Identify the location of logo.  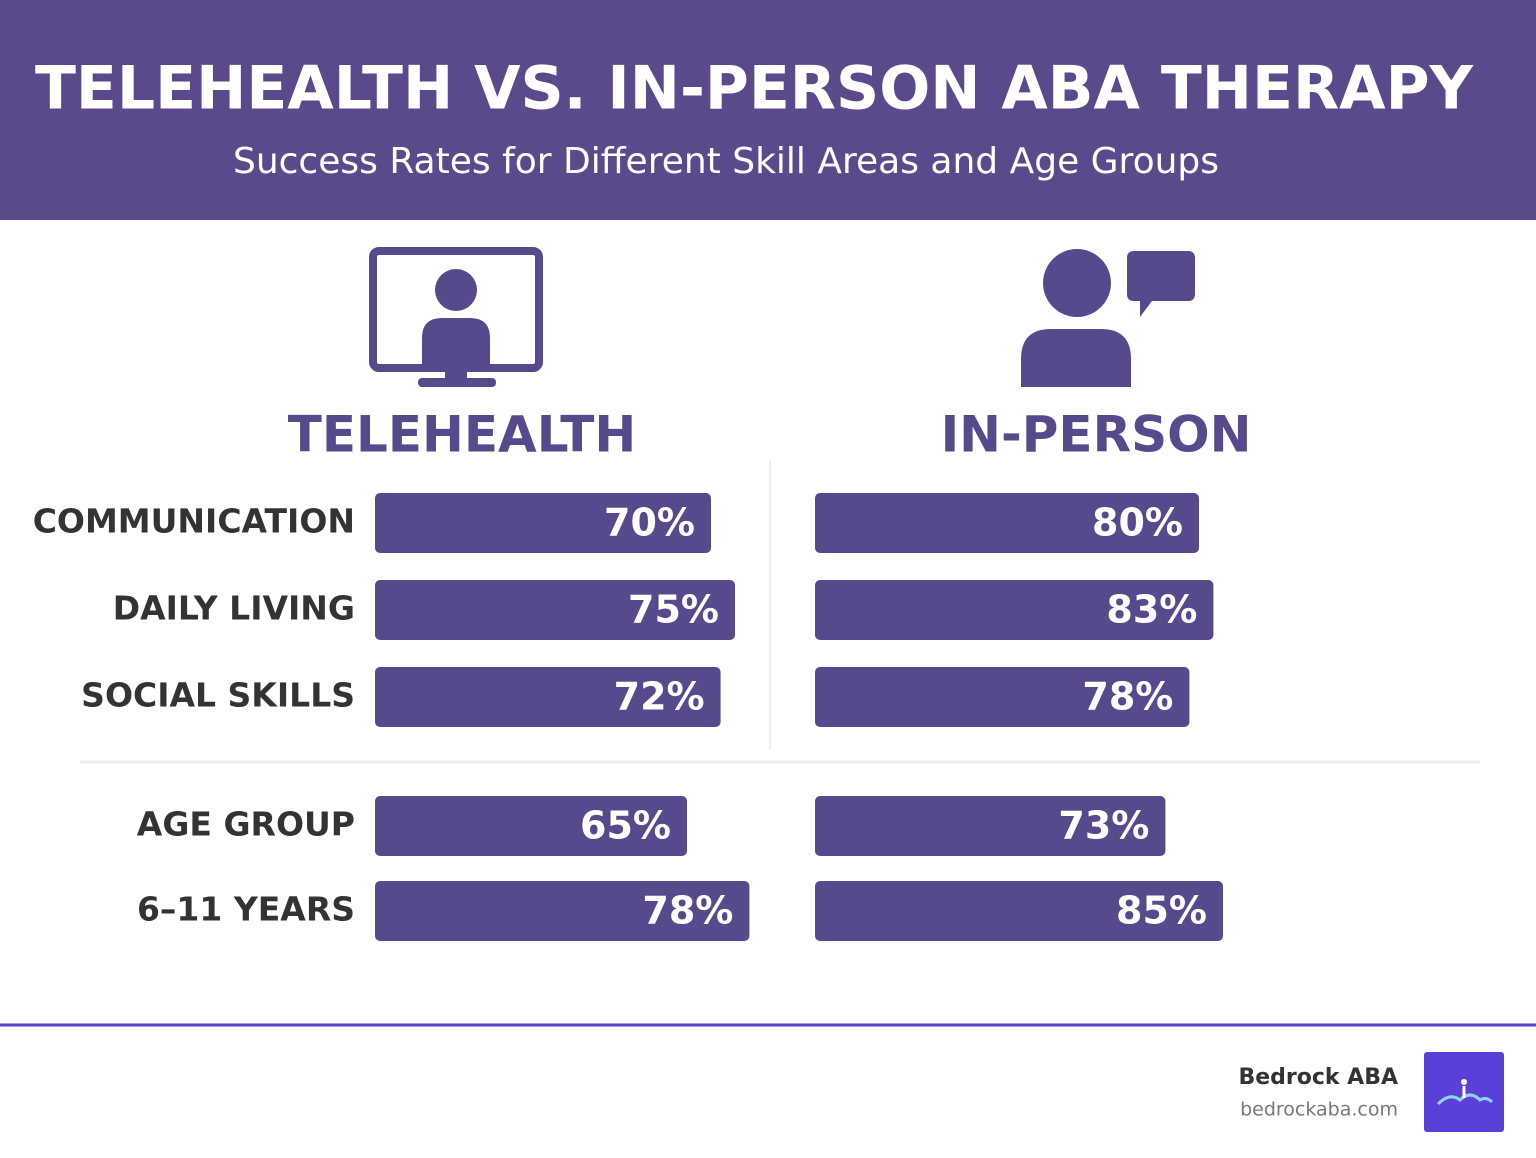
(1464, 1092).